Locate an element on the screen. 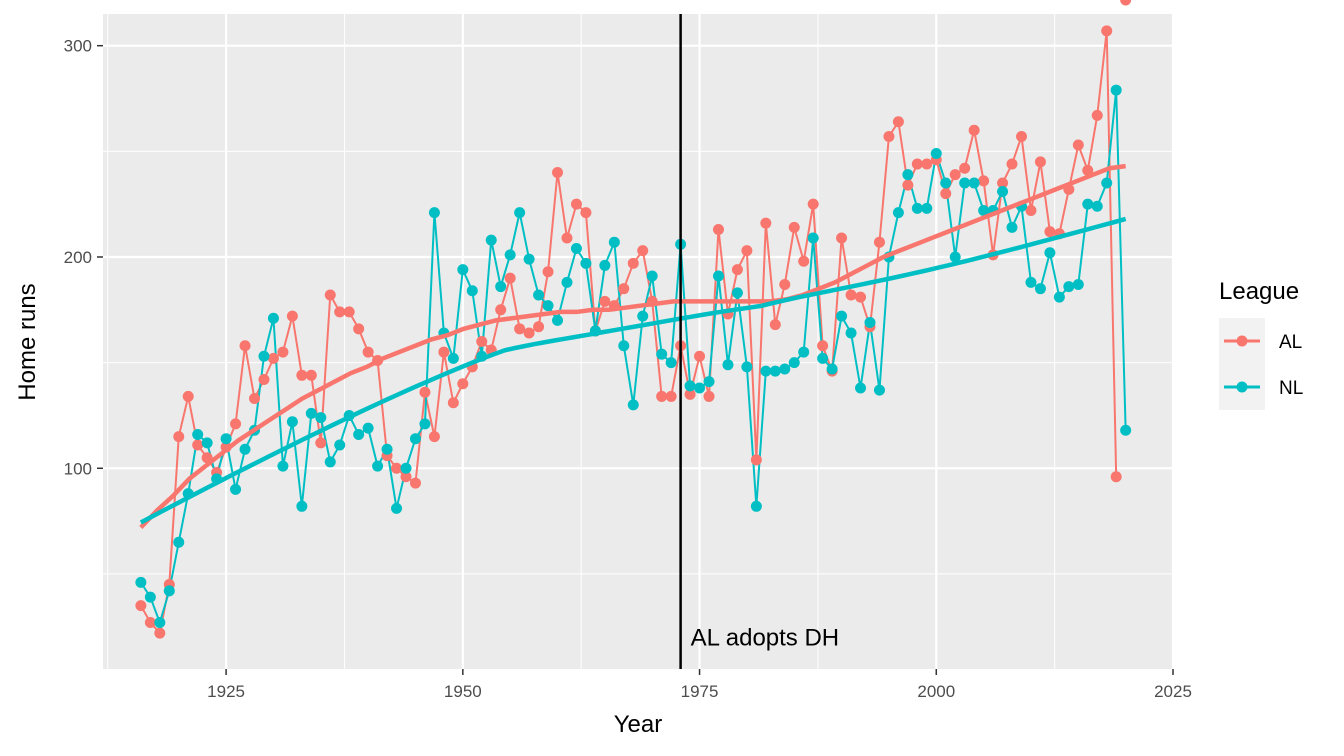 The width and height of the screenshot is (1344, 756). legend-key-point-al is located at coordinates (1242, 341).